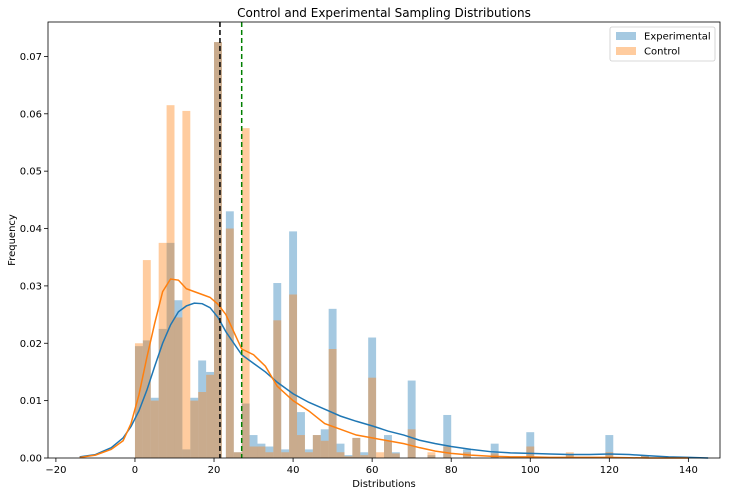  I want to click on x-tick-label: 40, so click(293, 470).